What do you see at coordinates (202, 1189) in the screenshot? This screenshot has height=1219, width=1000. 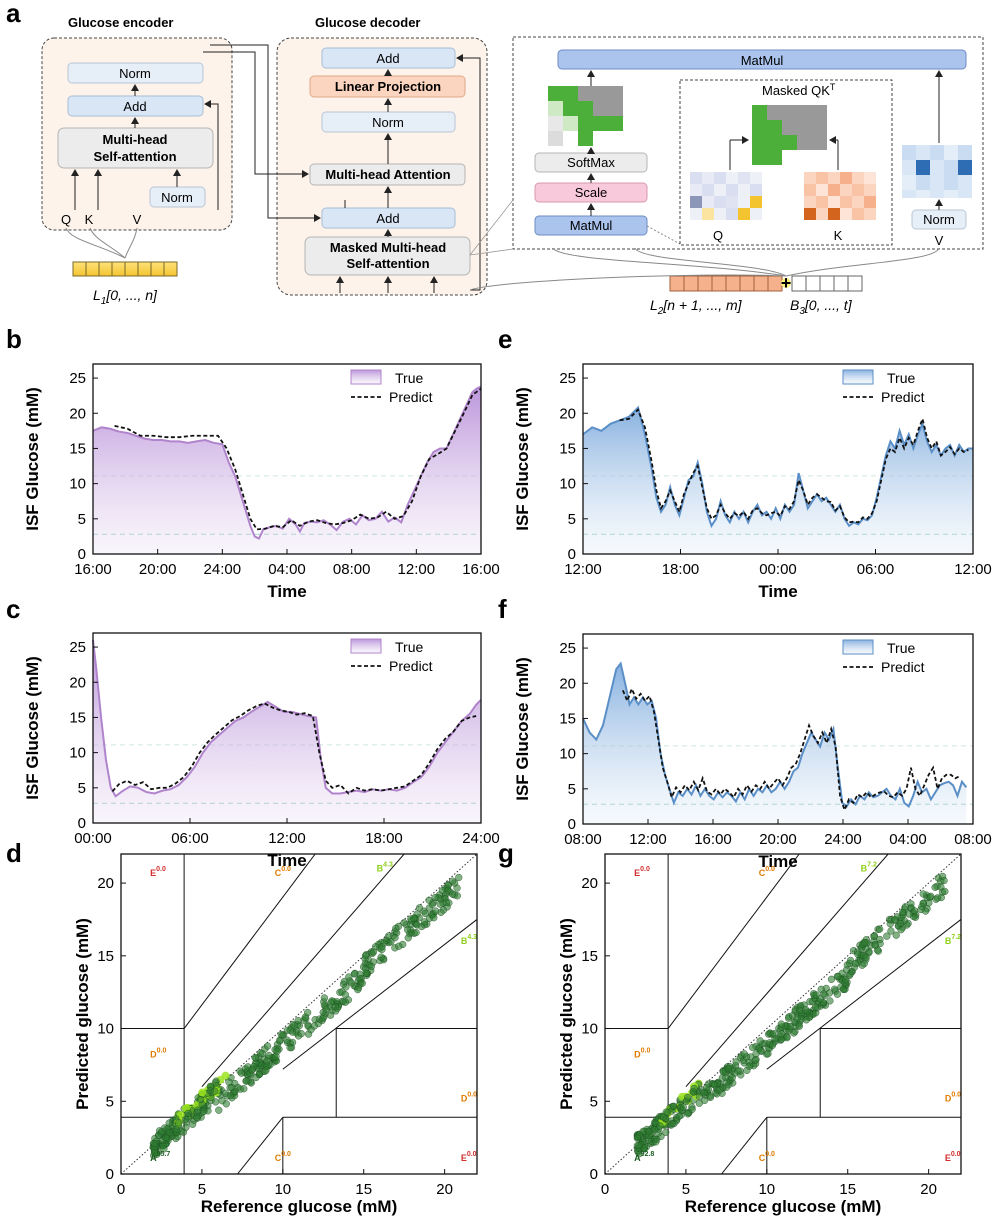 I see `x-tick-label: 5` at bounding box center [202, 1189].